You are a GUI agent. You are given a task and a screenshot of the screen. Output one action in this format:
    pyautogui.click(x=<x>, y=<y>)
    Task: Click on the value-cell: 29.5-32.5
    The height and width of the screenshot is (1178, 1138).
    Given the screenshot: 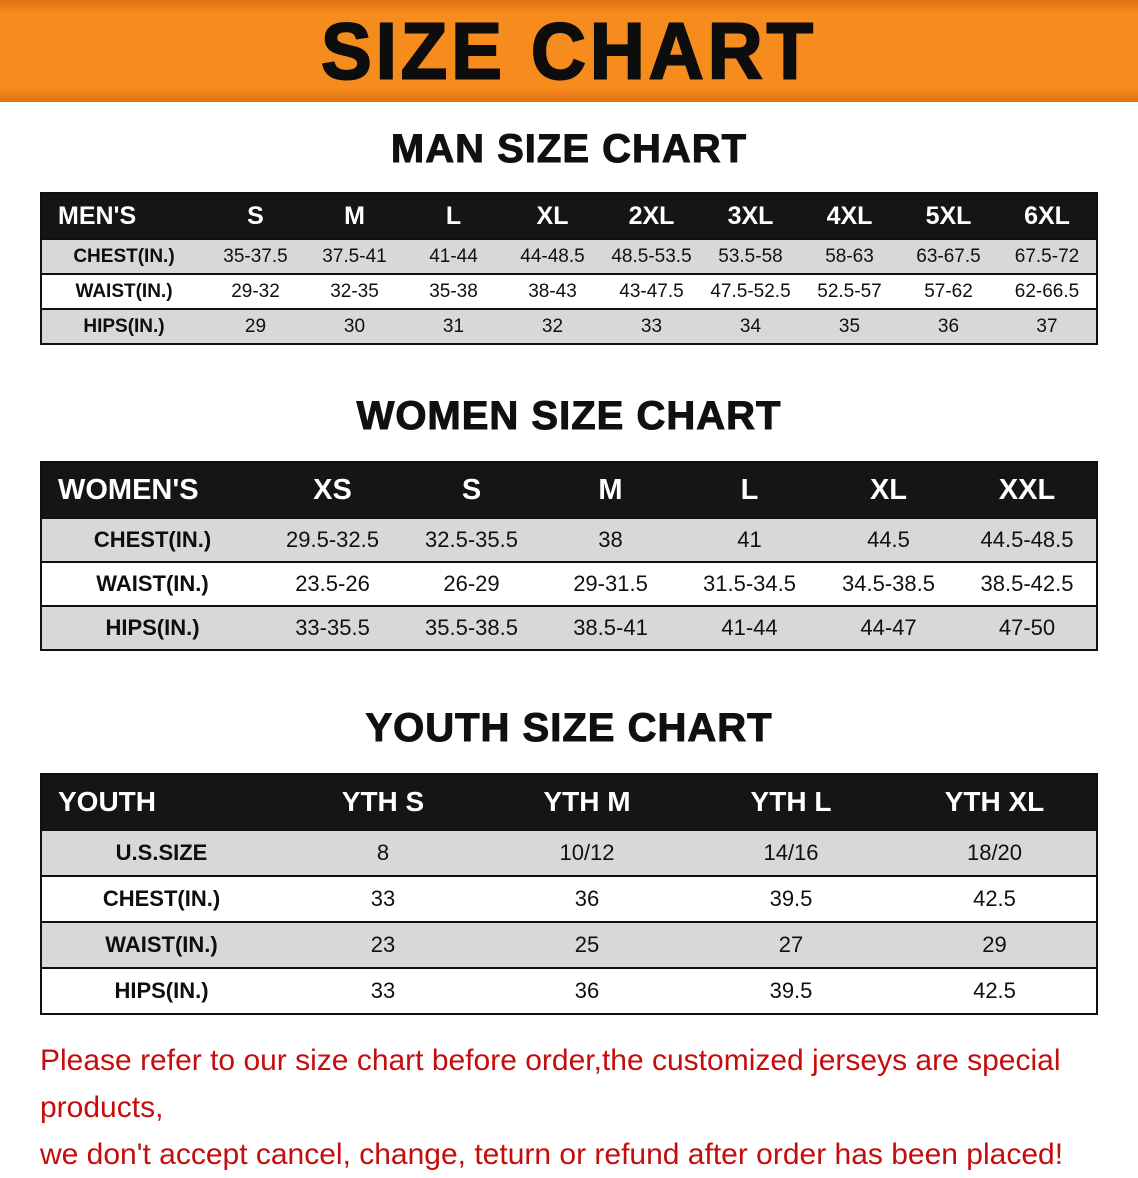 What is the action you would take?
    pyautogui.click(x=332, y=539)
    